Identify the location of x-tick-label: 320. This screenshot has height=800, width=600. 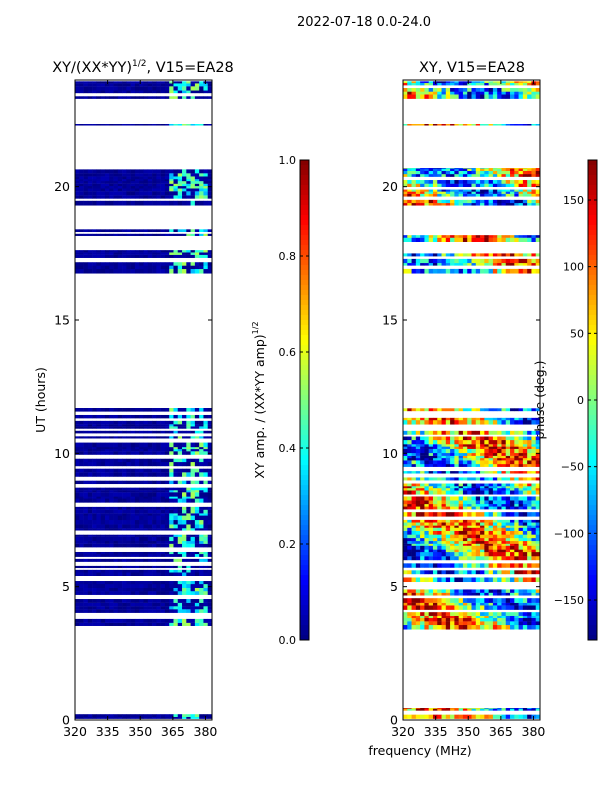
(403, 731).